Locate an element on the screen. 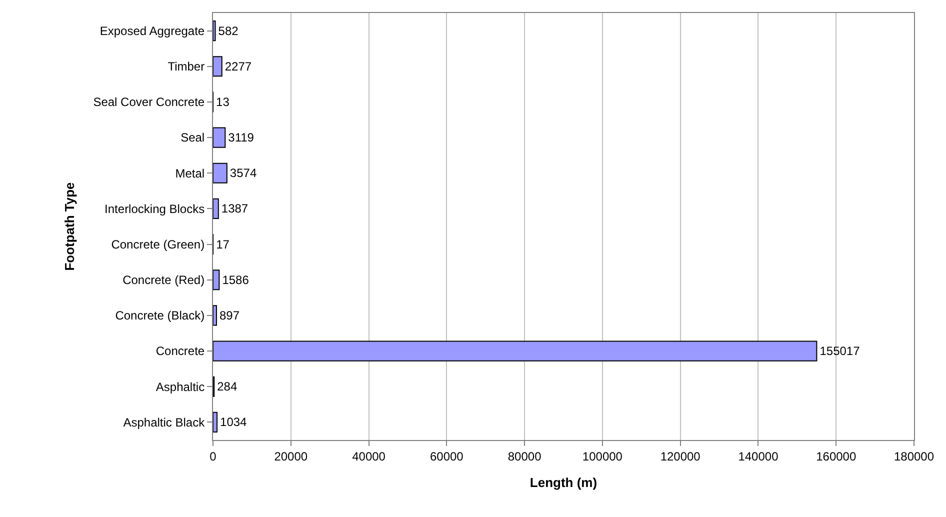 The image size is (946, 517). x-tick-label: 20000 is located at coordinates (291, 456).